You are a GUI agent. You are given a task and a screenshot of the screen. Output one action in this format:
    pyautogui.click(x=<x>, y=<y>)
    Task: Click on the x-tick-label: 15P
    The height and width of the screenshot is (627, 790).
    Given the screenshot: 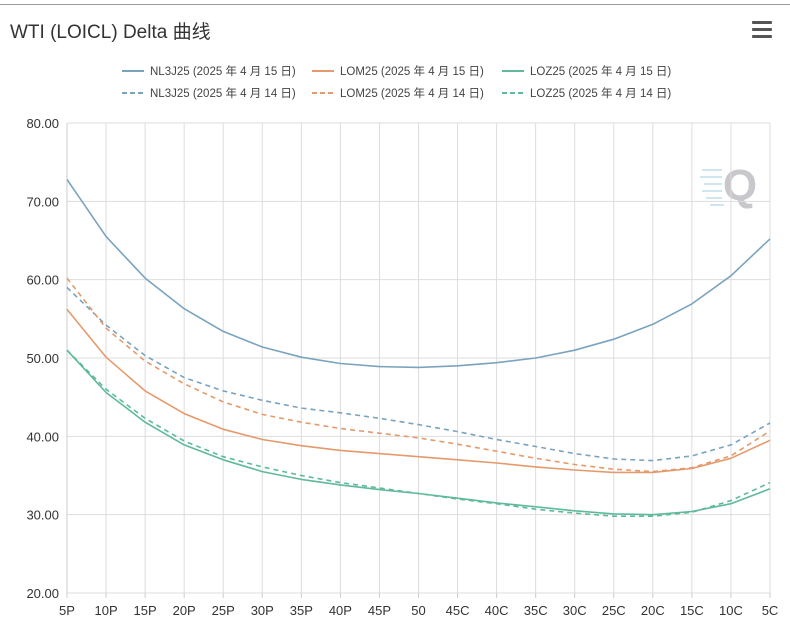 What is the action you would take?
    pyautogui.click(x=145, y=610)
    